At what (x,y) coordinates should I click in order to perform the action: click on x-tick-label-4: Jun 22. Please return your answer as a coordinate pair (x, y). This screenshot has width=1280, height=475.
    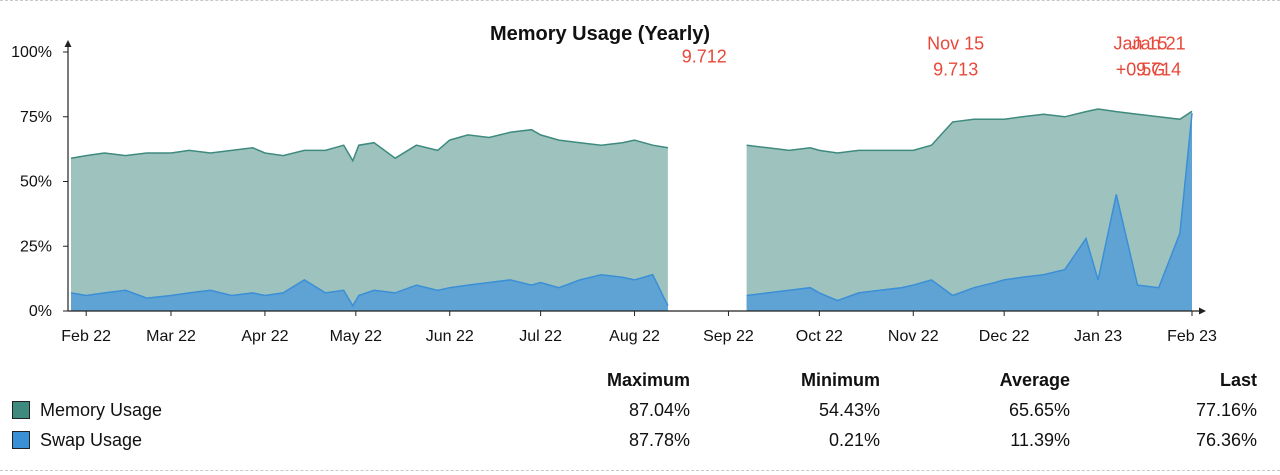
    Looking at the image, I should click on (450, 336).